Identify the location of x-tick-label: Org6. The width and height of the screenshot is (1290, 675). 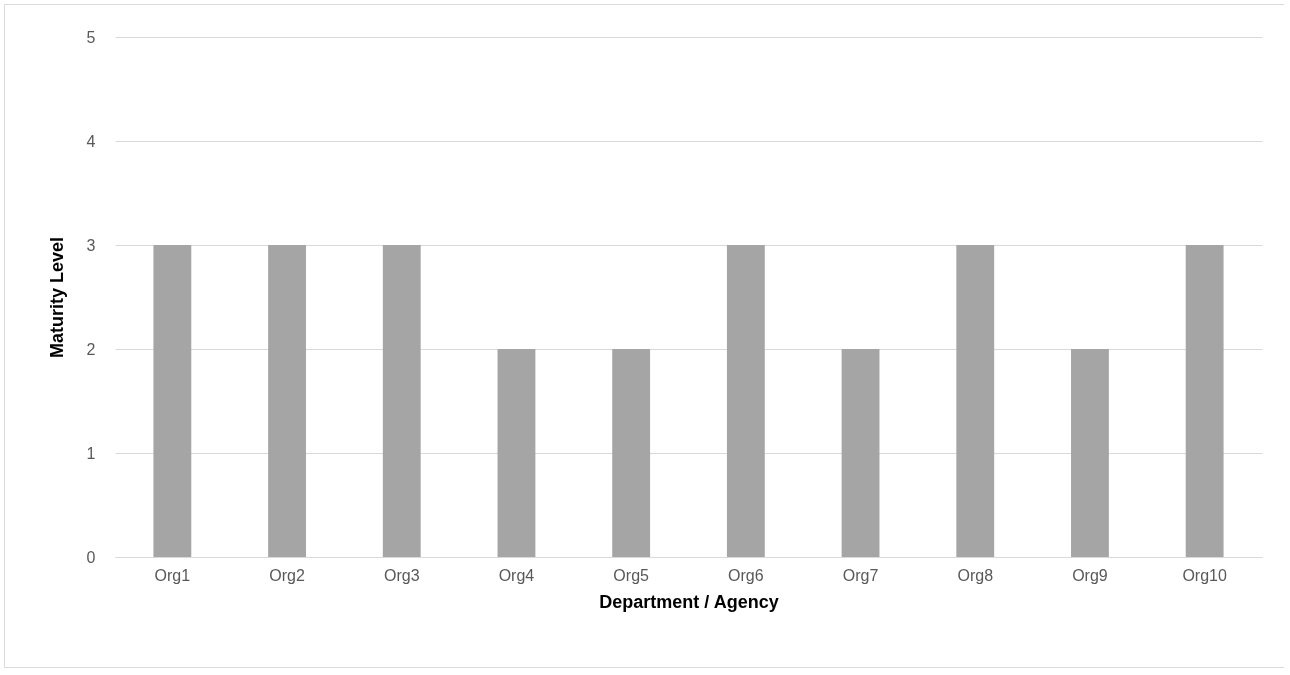
(746, 575).